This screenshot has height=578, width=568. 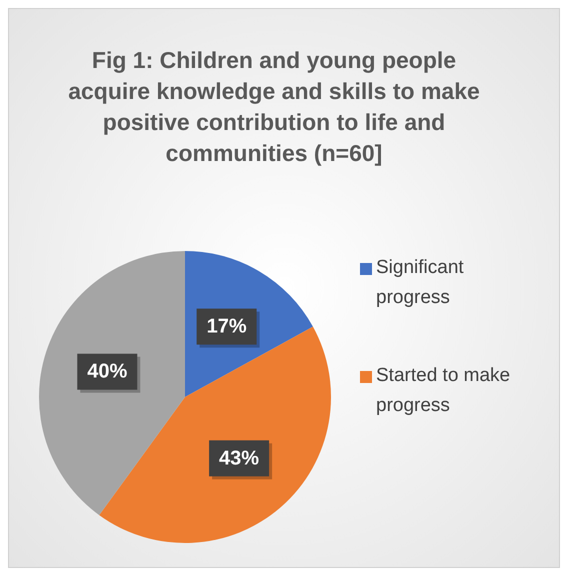 I want to click on pie-slice, so click(x=112, y=383).